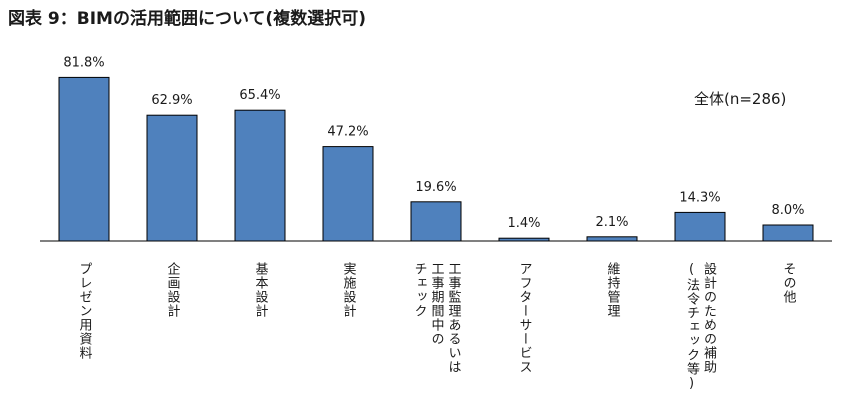 The image size is (852, 412). What do you see at coordinates (699, 197) in the screenshot?
I see `value-label: 14.3%` at bounding box center [699, 197].